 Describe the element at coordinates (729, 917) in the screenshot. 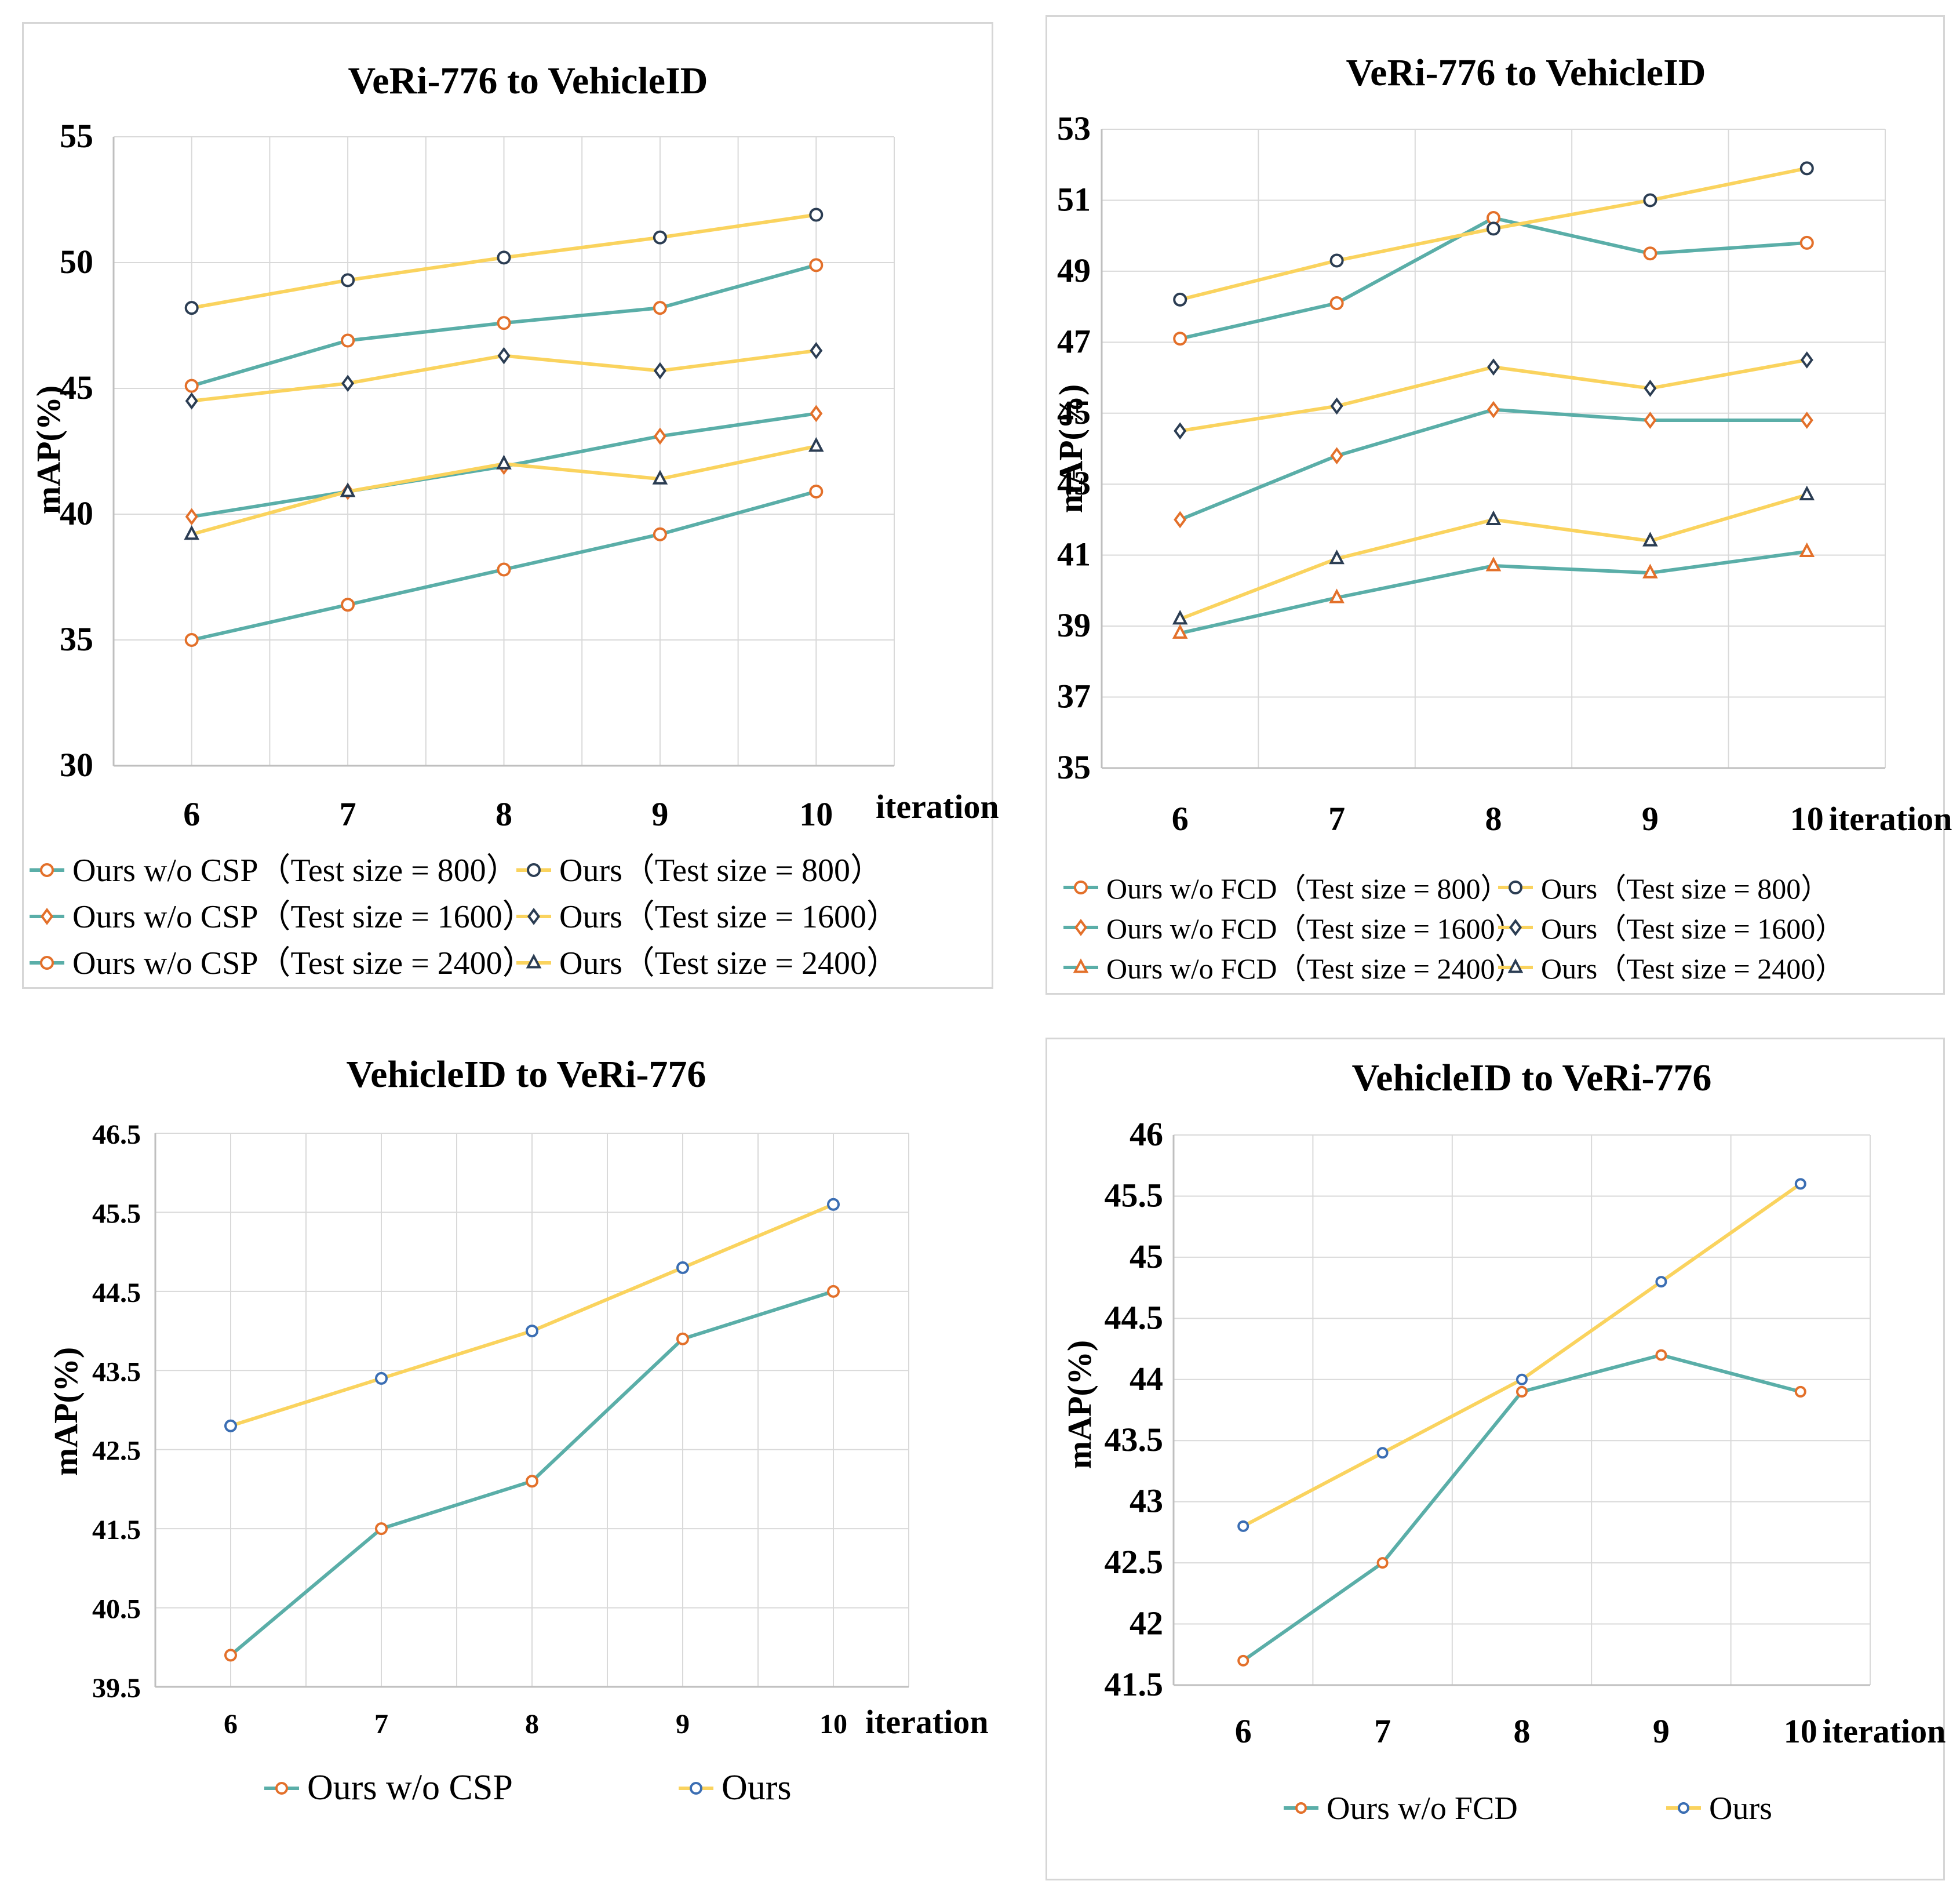

I see `legend-label: Ours（Test size = 1600）` at that location.